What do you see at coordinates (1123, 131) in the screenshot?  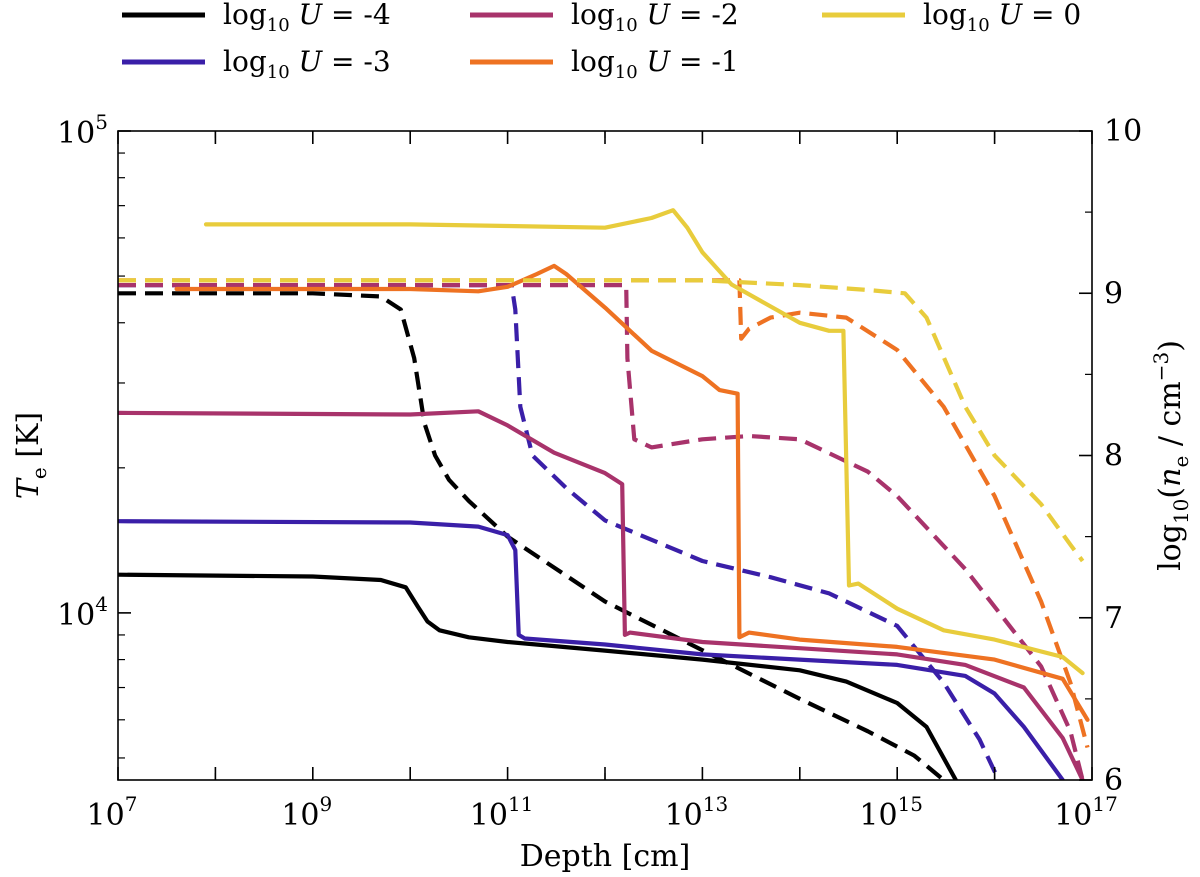 I see `y-right-tick-label: 10` at bounding box center [1123, 131].